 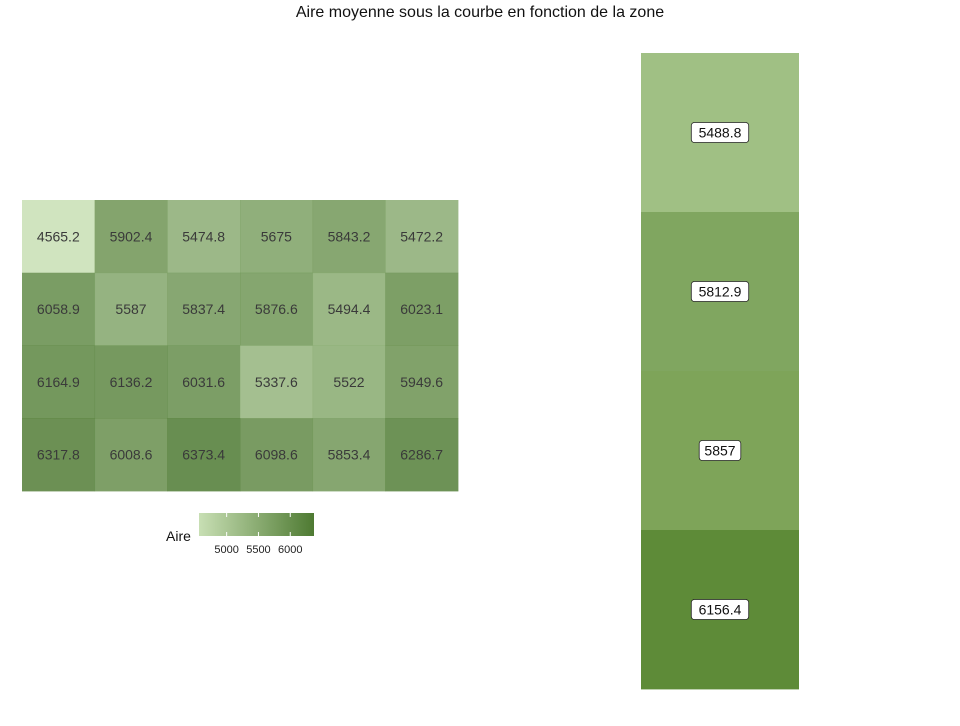 I want to click on heatmap-cell-label: 4565.2, so click(x=58, y=236).